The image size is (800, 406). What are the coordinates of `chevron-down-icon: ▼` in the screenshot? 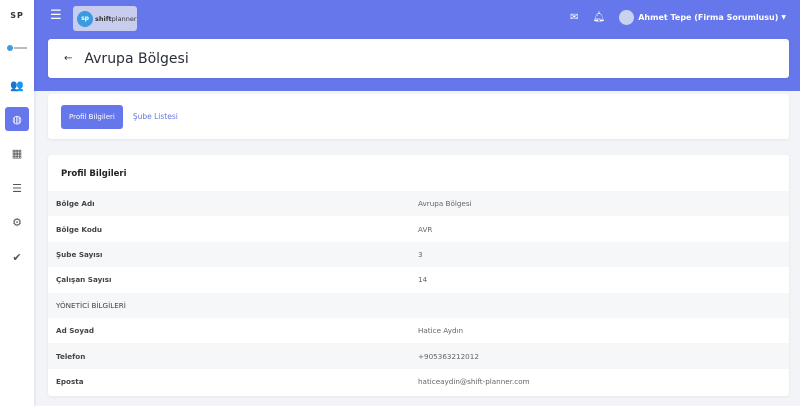 It's located at (783, 17).